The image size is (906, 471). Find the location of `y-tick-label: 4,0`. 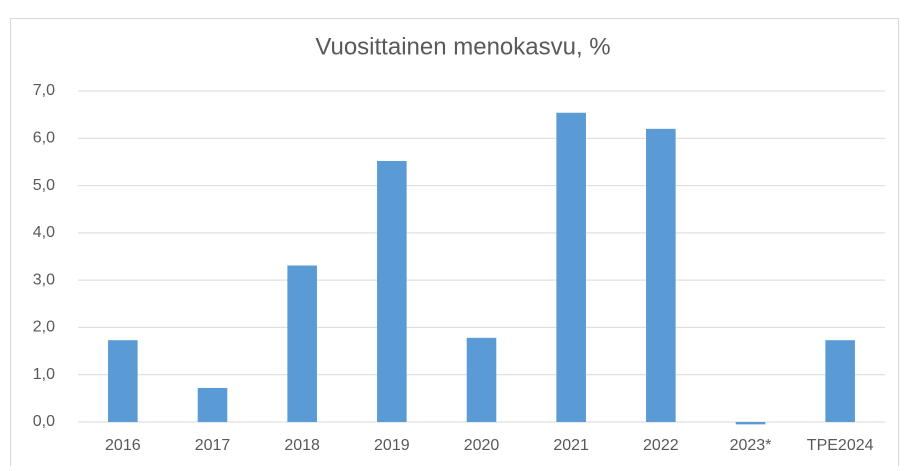

y-tick-label: 4,0 is located at coordinates (44, 232).